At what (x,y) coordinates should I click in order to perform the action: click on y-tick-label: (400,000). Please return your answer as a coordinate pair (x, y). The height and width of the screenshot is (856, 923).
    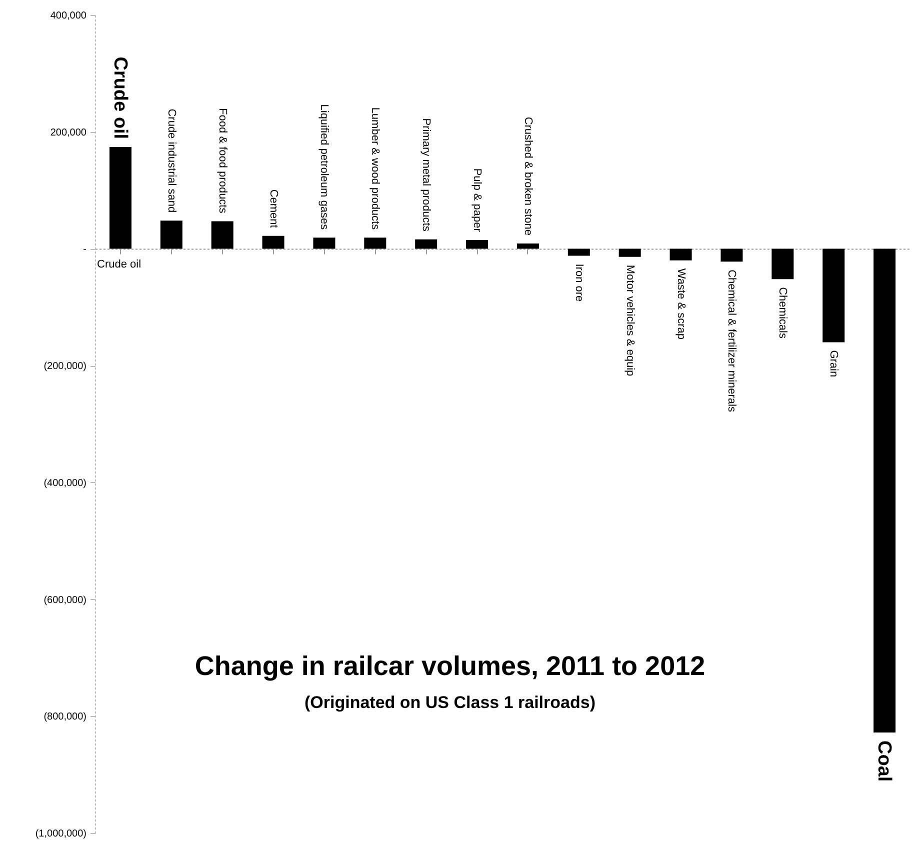
    Looking at the image, I should click on (65, 483).